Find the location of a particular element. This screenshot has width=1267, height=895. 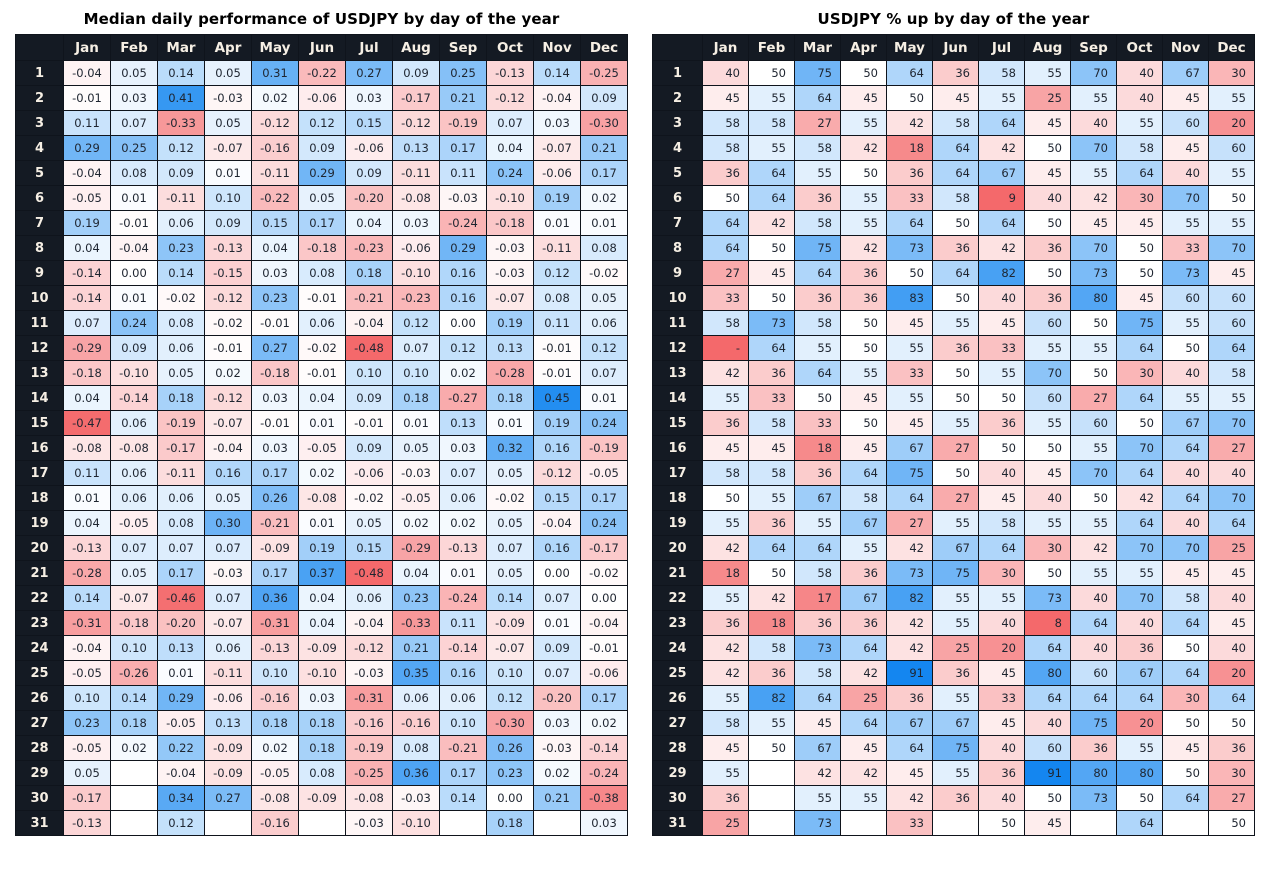

heatmap-cell: -0.01 is located at coordinates (275, 323).